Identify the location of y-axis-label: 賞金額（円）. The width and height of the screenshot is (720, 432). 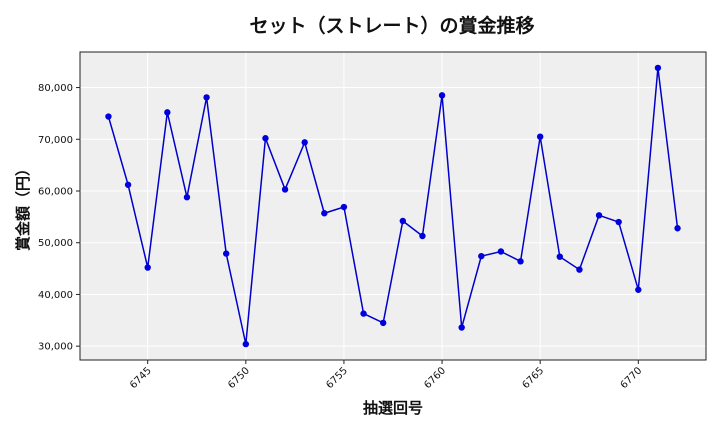
(23, 206).